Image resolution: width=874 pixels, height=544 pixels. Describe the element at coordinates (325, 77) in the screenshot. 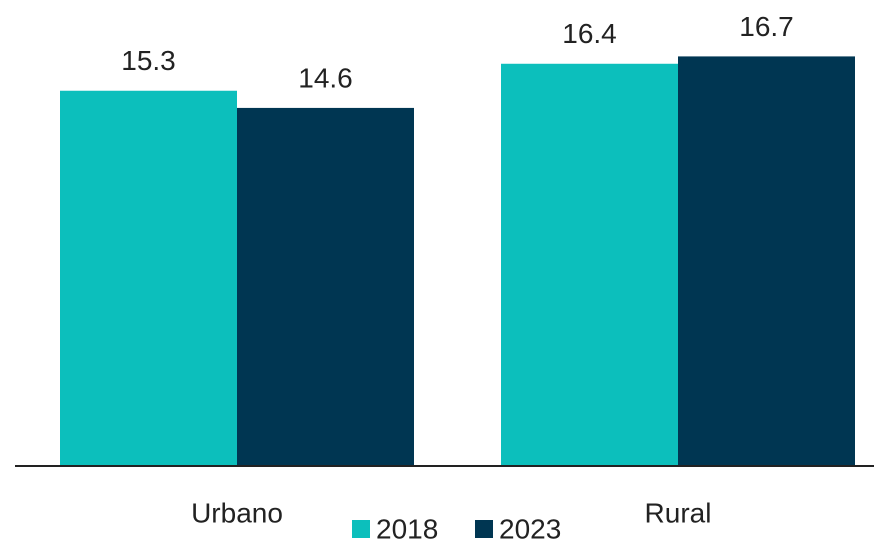

I see `data-label: 14.6` at that location.